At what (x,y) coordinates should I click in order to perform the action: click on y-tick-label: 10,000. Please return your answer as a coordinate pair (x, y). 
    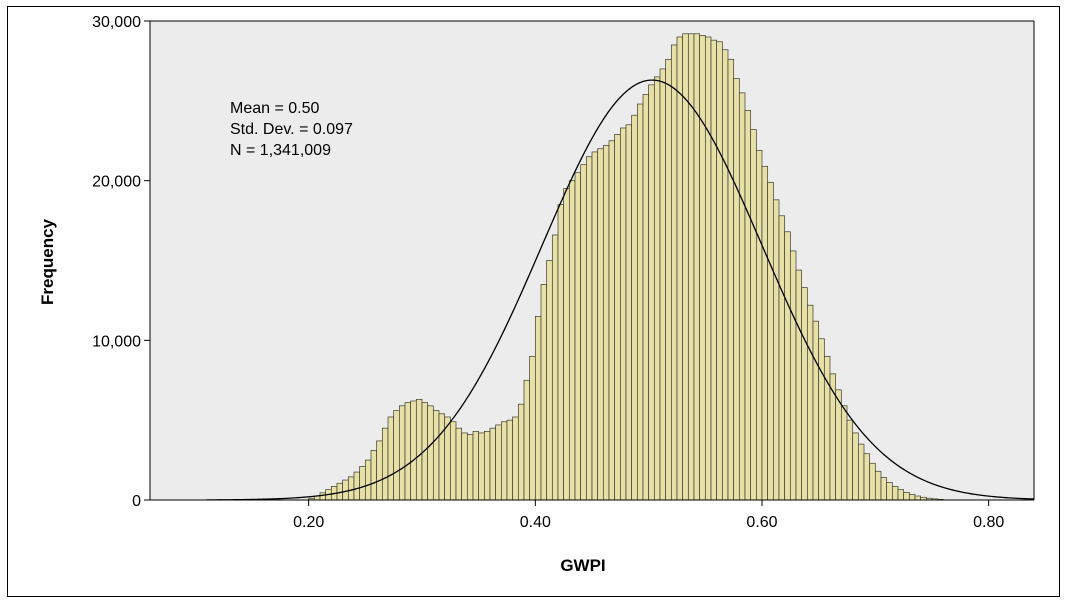
    Looking at the image, I should click on (116, 341).